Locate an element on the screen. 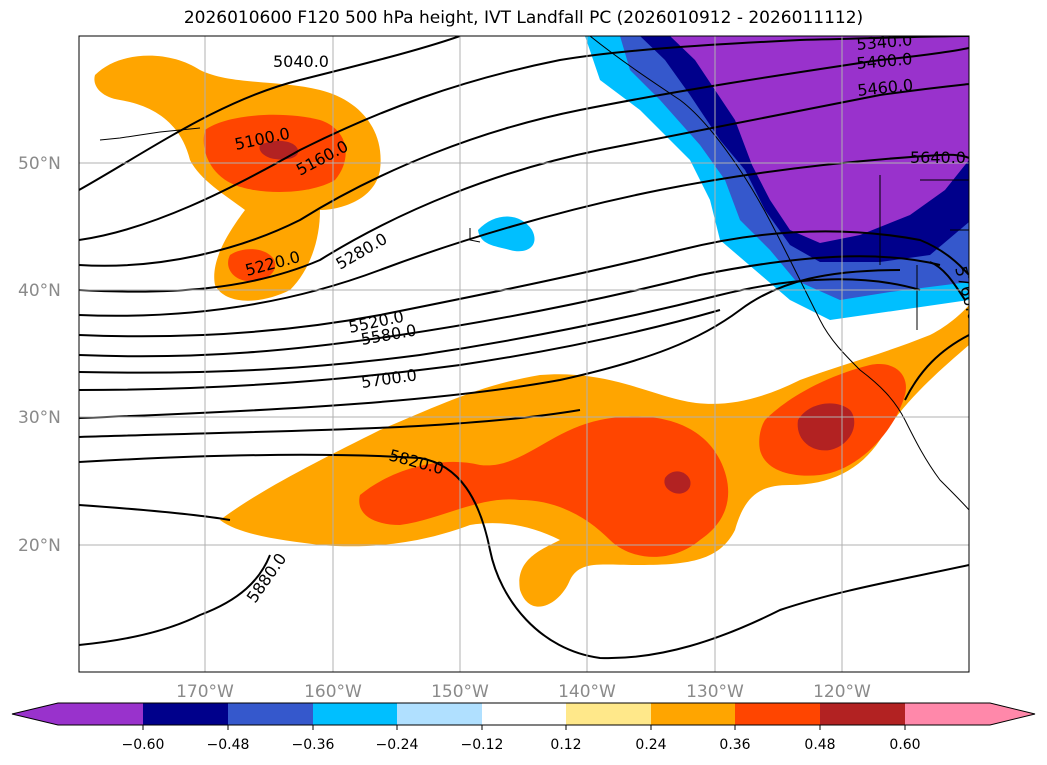  colorbar-tick-label: −0.48 is located at coordinates (228, 745).